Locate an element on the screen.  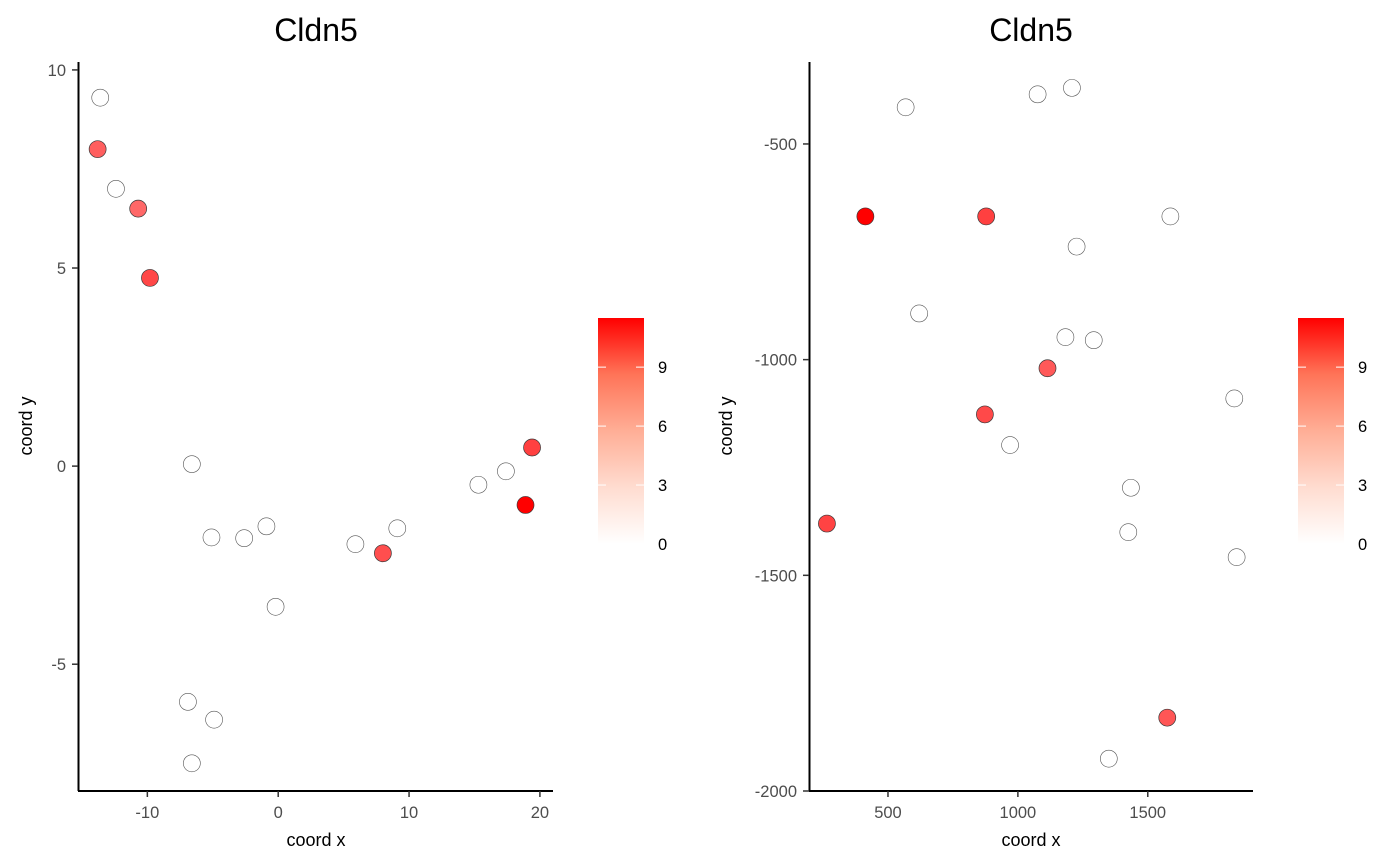
chart-title-left: Cldn5 is located at coordinates (316, 30).